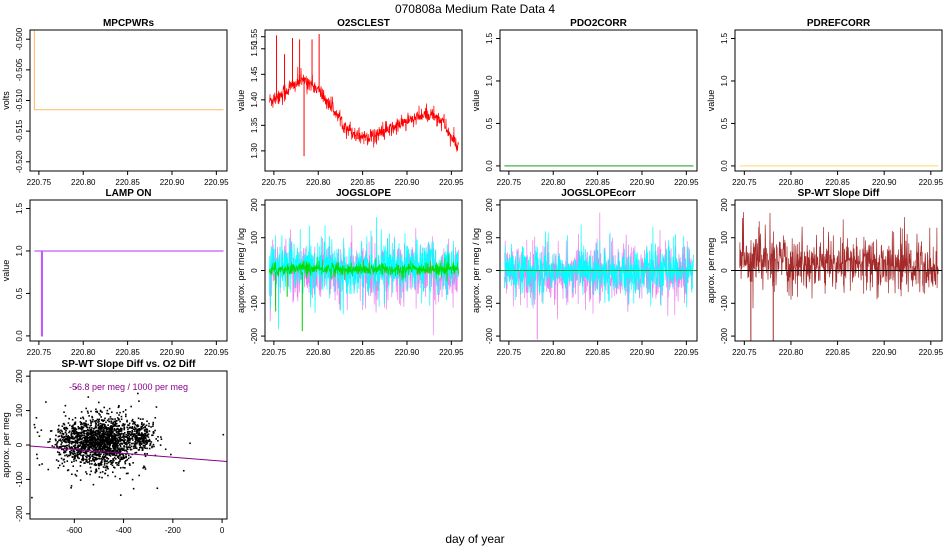 The width and height of the screenshot is (950, 550). What do you see at coordinates (124, 530) in the screenshot?
I see `x-tick-label: -400` at bounding box center [124, 530].